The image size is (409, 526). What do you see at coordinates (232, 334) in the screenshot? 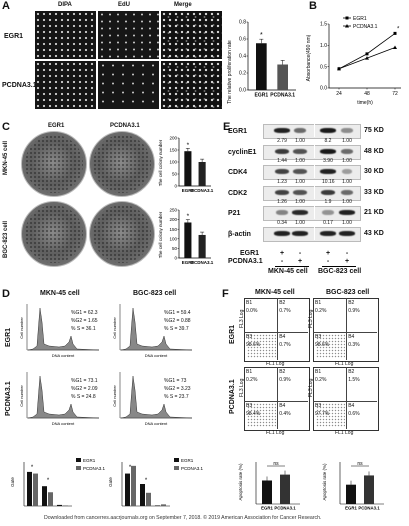
I see `panel-f-row-egr1: EGR1` at bounding box center [232, 334].